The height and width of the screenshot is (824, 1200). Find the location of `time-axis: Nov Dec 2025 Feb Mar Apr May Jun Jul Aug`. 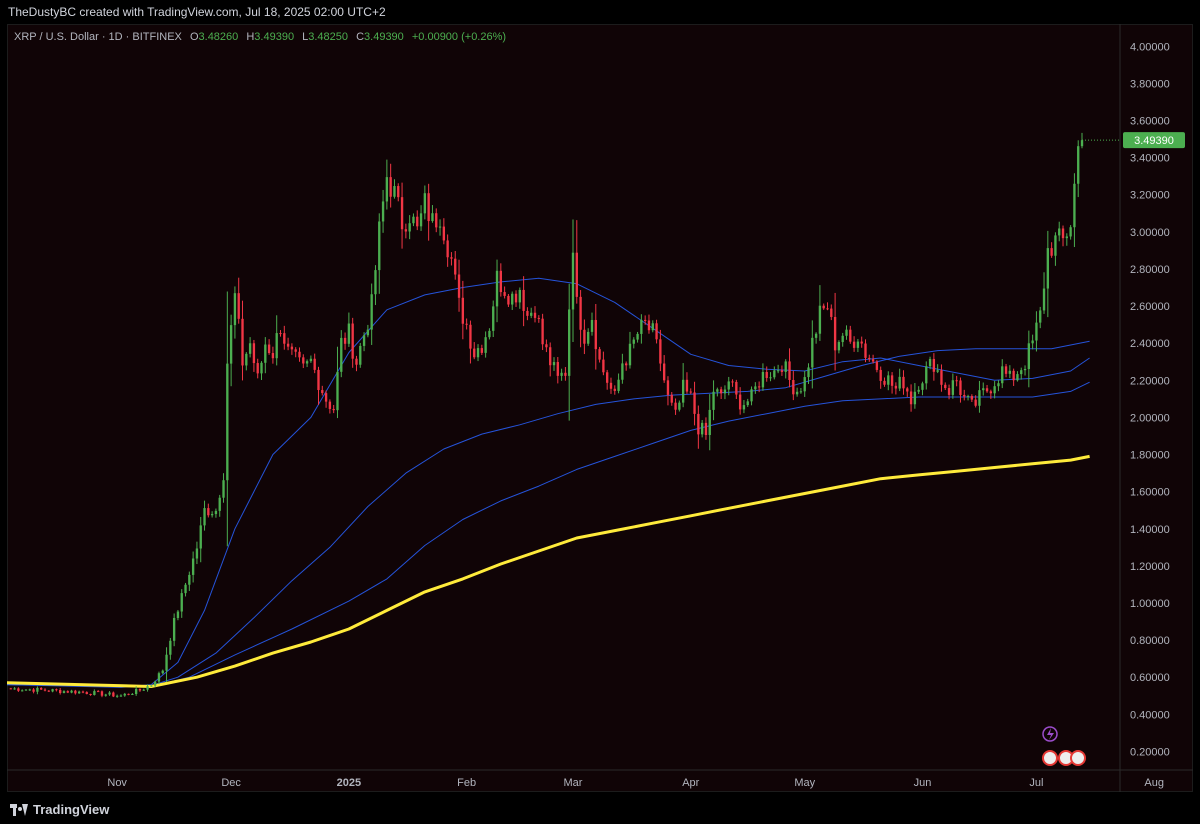

time-axis: Nov Dec 2025 Feb Mar Apr May Jun Jul Aug is located at coordinates (635, 783).